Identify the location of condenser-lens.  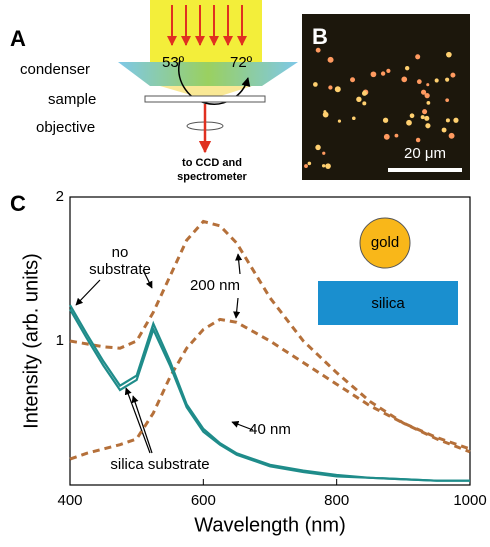
(208, 74).